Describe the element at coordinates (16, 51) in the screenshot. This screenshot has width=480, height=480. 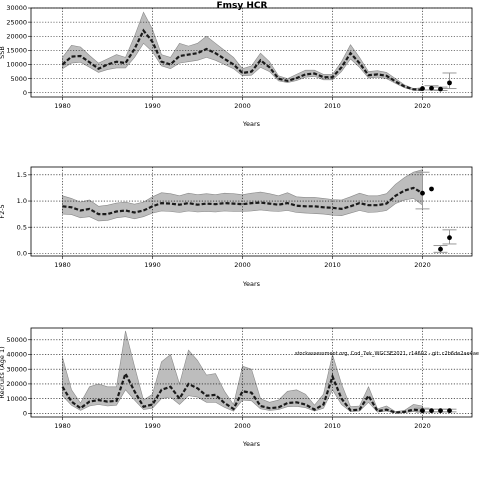
I see `y-tick-label: 15000` at that location.